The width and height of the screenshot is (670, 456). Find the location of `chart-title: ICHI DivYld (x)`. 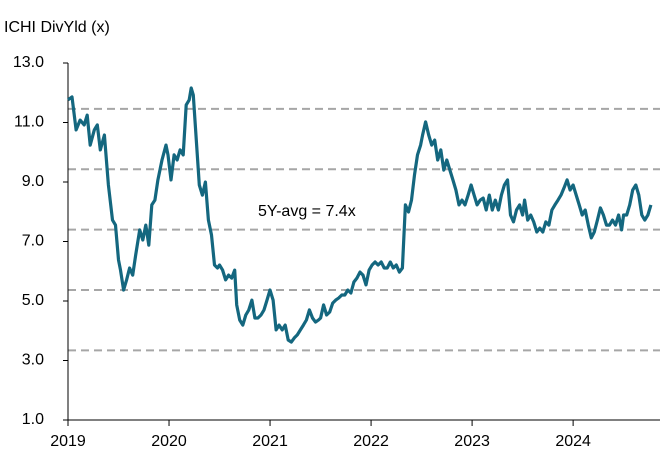

chart-title: ICHI DivYld (x) is located at coordinates (57, 27).